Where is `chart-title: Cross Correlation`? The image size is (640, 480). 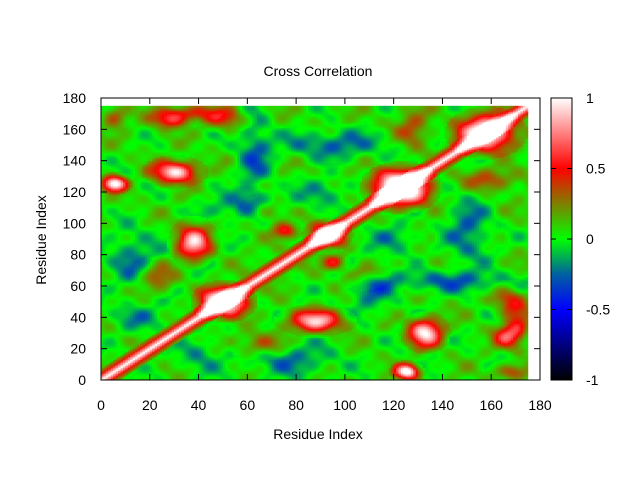
chart-title: Cross Correlation is located at coordinates (318, 71).